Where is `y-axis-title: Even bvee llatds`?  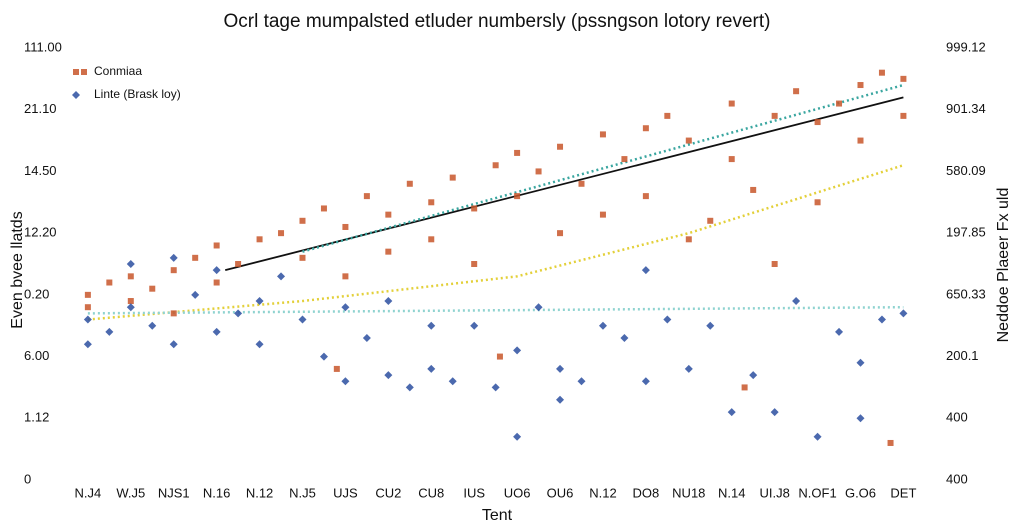
y-axis-title: Even bvee llatds is located at coordinates (17, 269).